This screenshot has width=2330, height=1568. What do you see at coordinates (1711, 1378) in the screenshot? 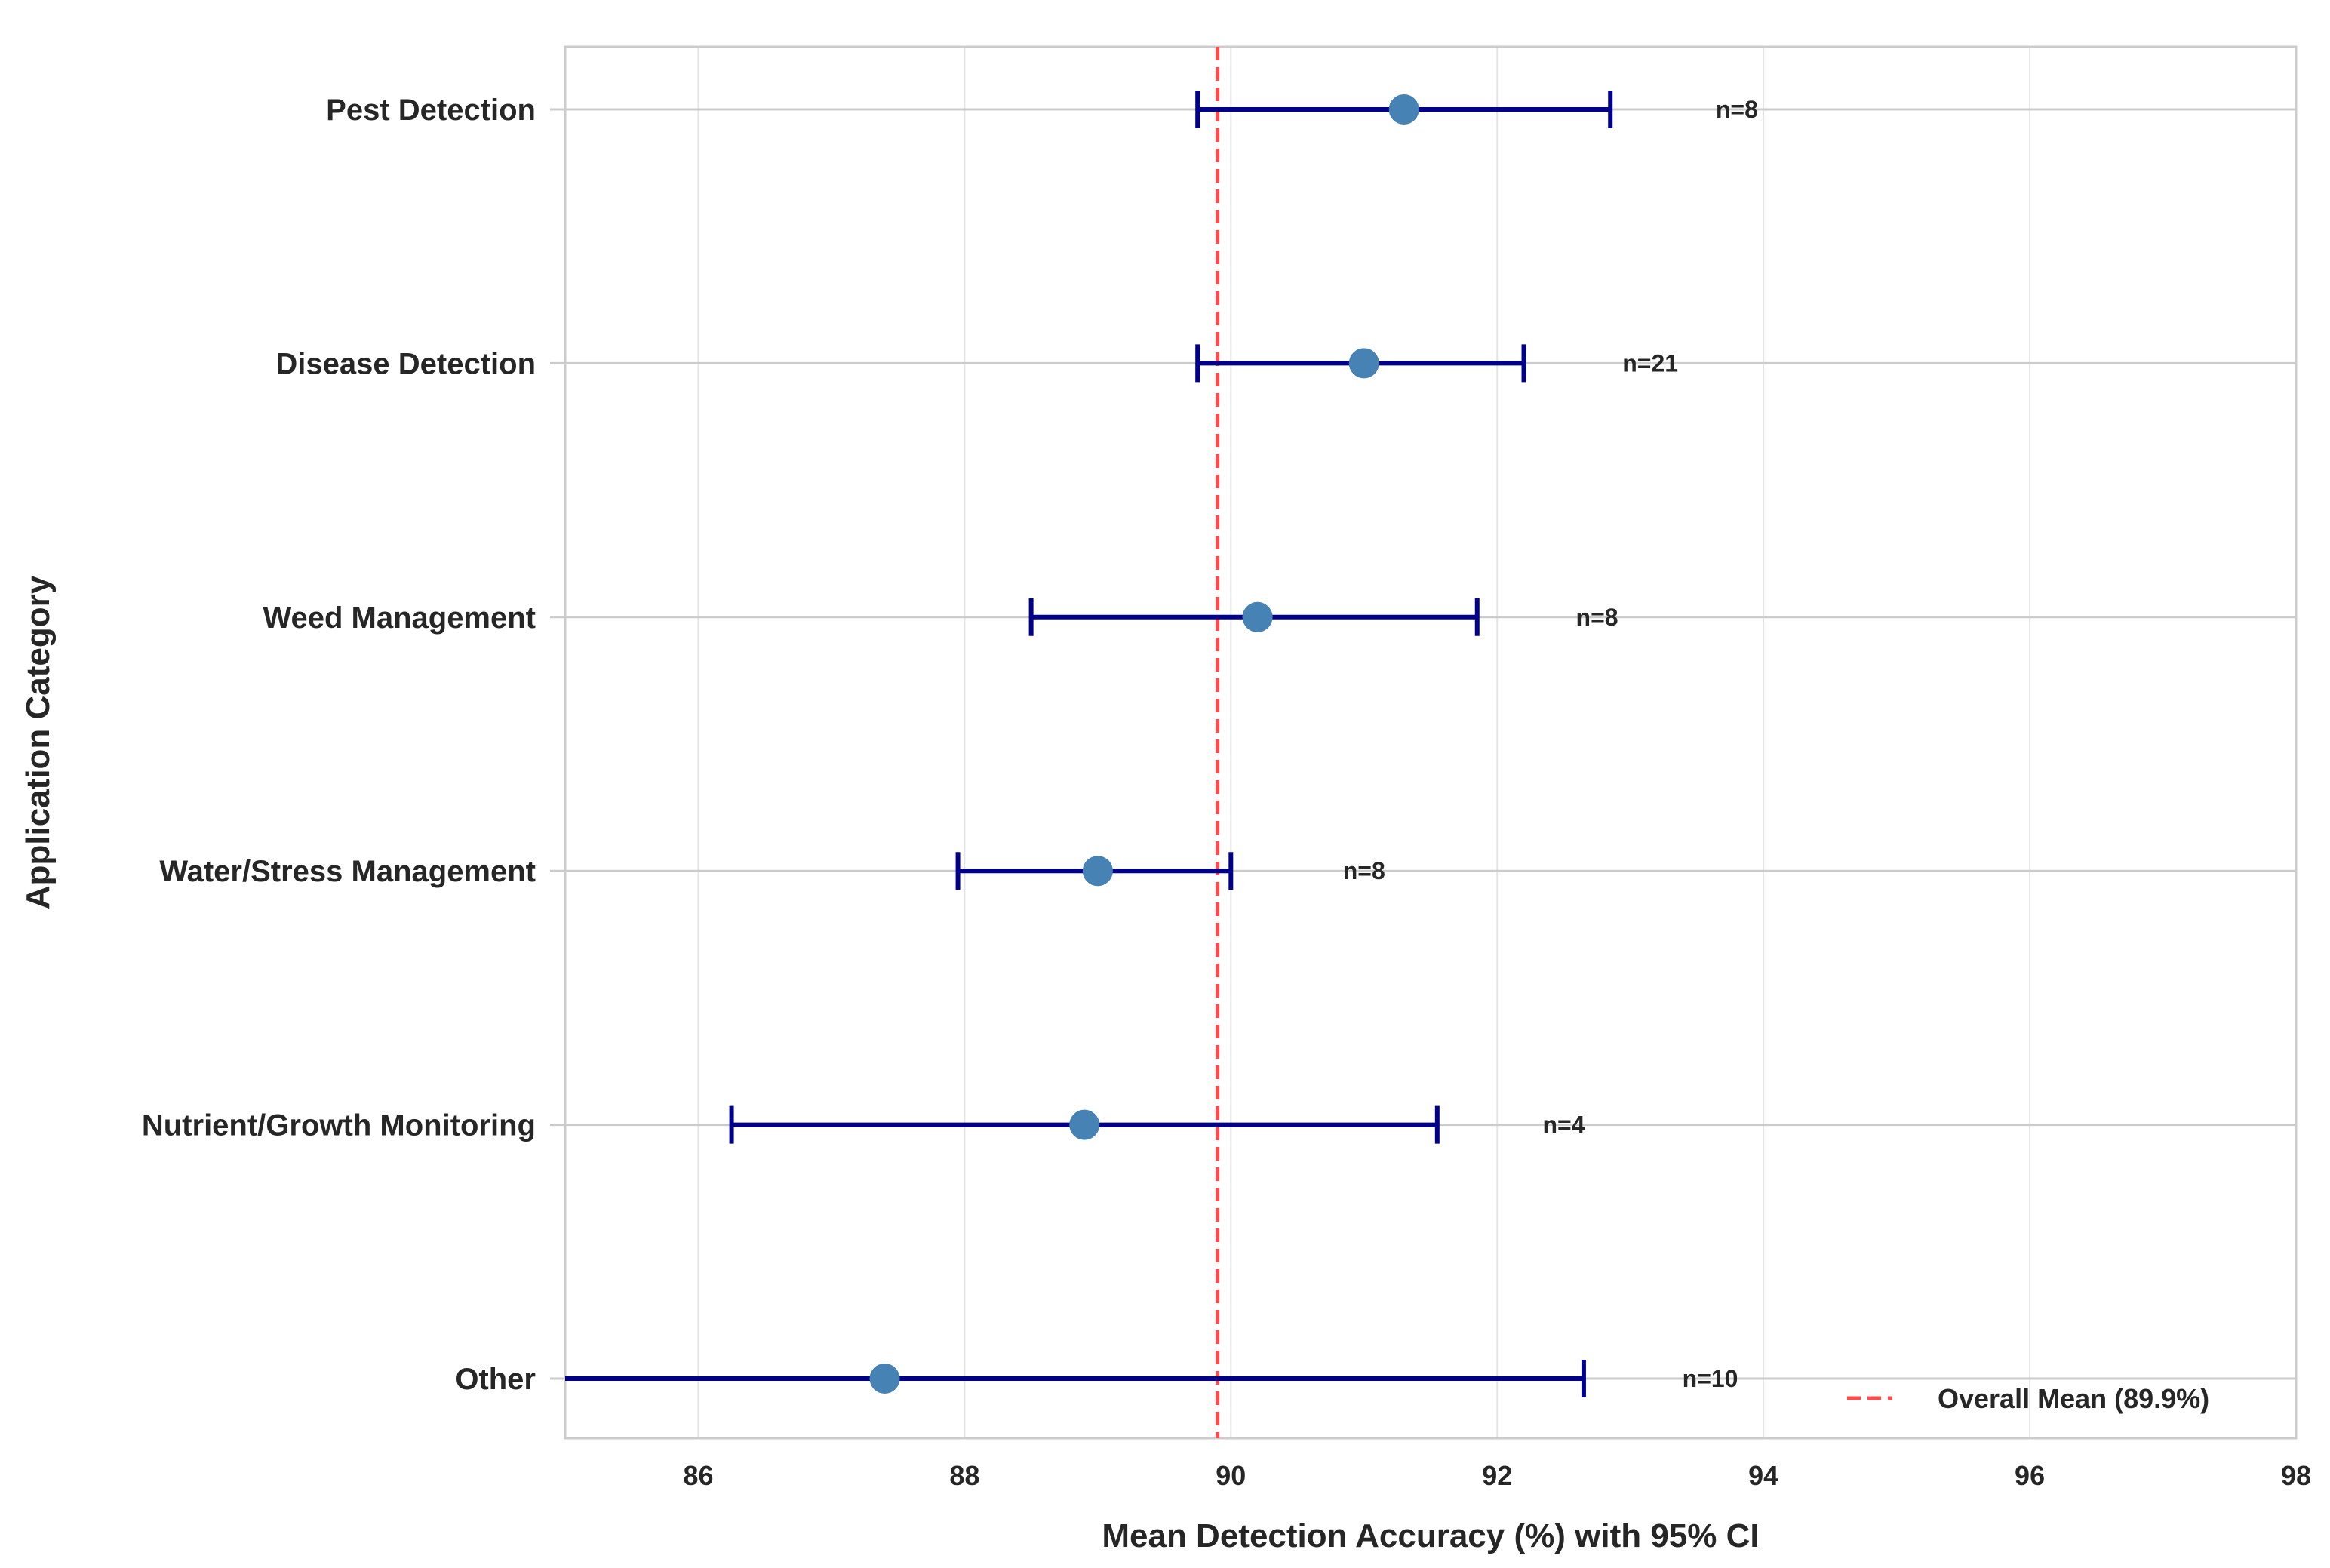
I see `count-label-5: n=10` at bounding box center [1711, 1378].